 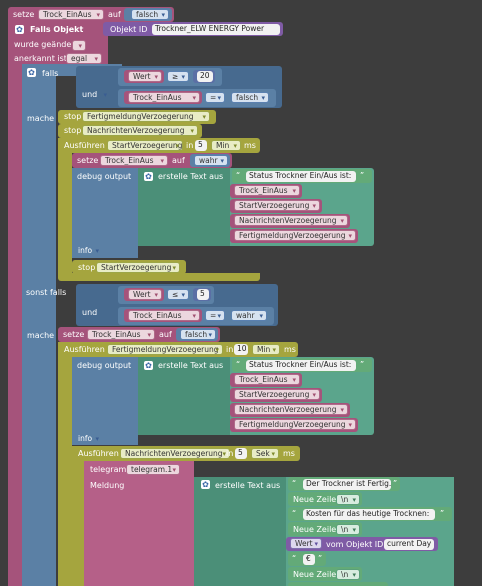 I want to click on set-keyword: setze, so click(x=24, y=14).